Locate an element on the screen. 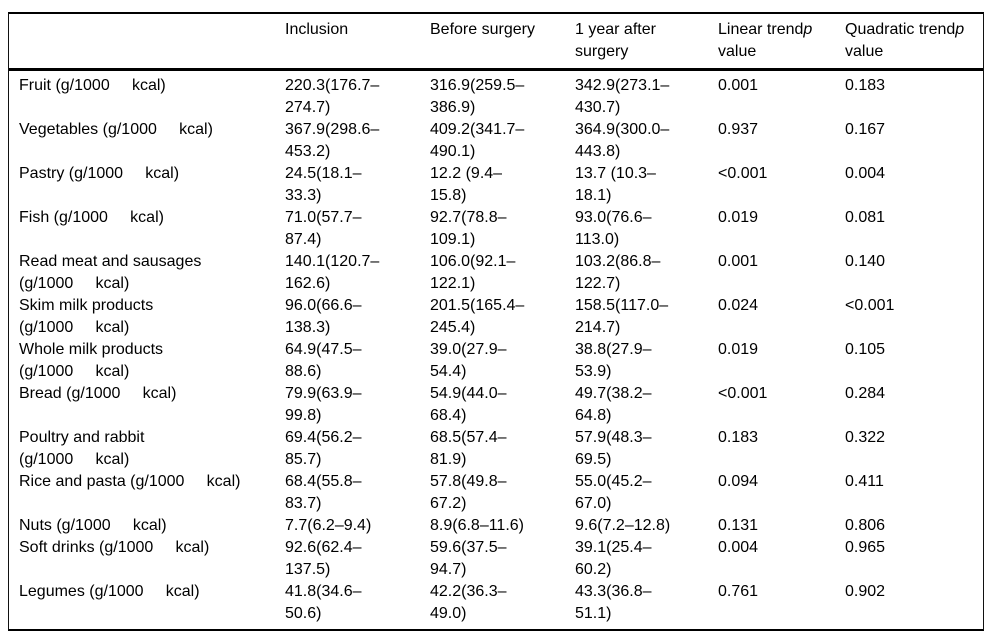 This screenshot has width=992, height=634. before-surgery-value-cell: 316.9(259.5–386.9) is located at coordinates (502, 95).